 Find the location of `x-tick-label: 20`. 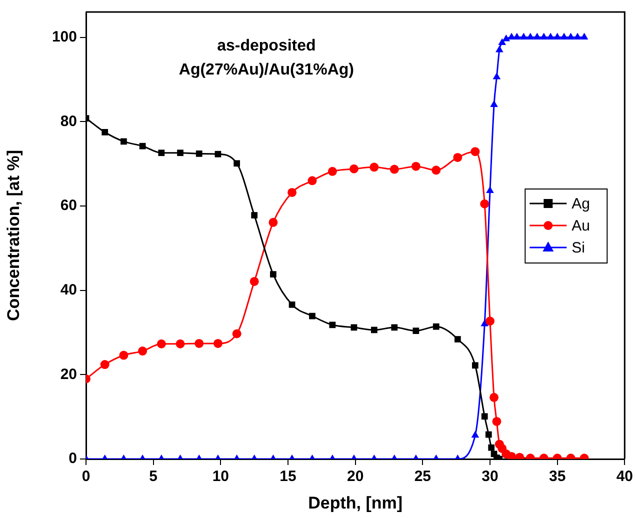

x-tick-label: 20 is located at coordinates (355, 477).